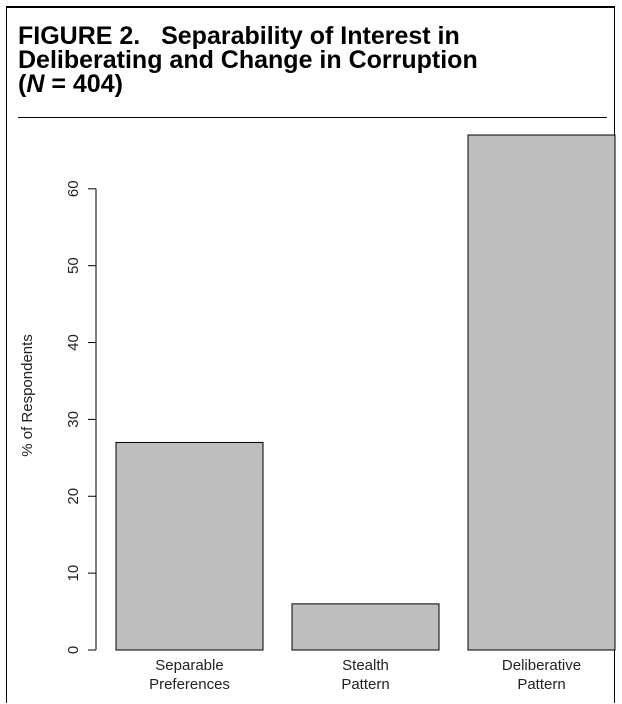  Describe the element at coordinates (312, 117) in the screenshot. I see `title-rule` at that location.